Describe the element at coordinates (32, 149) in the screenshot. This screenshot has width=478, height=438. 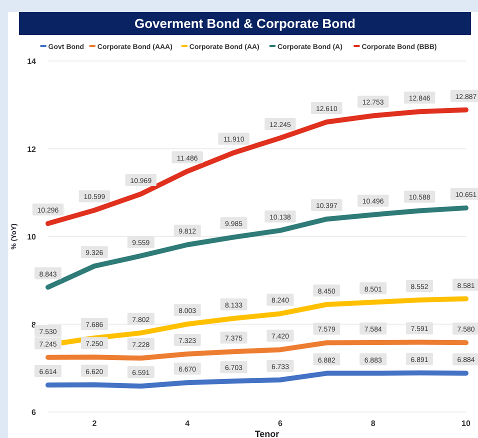
I see `y-tick-label: 12` at that location.